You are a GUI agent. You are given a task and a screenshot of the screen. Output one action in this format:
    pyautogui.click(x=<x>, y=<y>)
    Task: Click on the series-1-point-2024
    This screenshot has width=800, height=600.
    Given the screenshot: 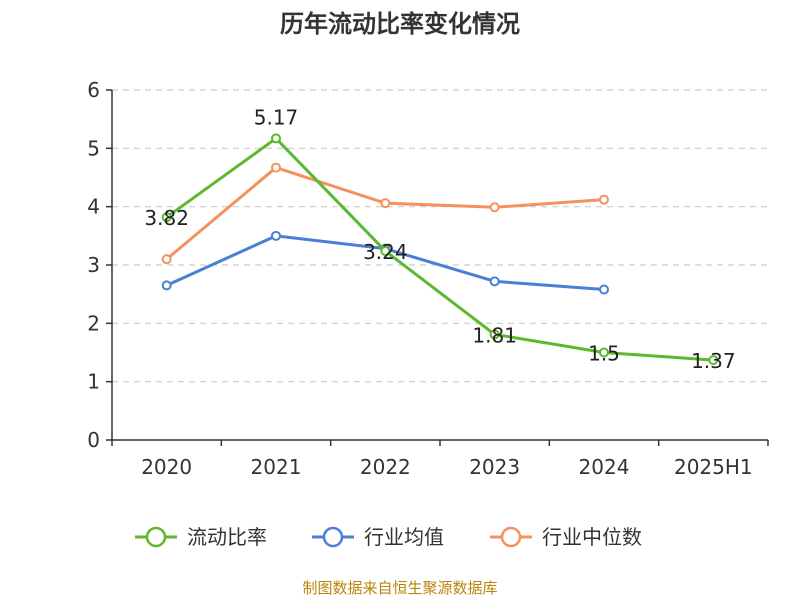 What is the action you would take?
    pyautogui.click(x=604, y=289)
    